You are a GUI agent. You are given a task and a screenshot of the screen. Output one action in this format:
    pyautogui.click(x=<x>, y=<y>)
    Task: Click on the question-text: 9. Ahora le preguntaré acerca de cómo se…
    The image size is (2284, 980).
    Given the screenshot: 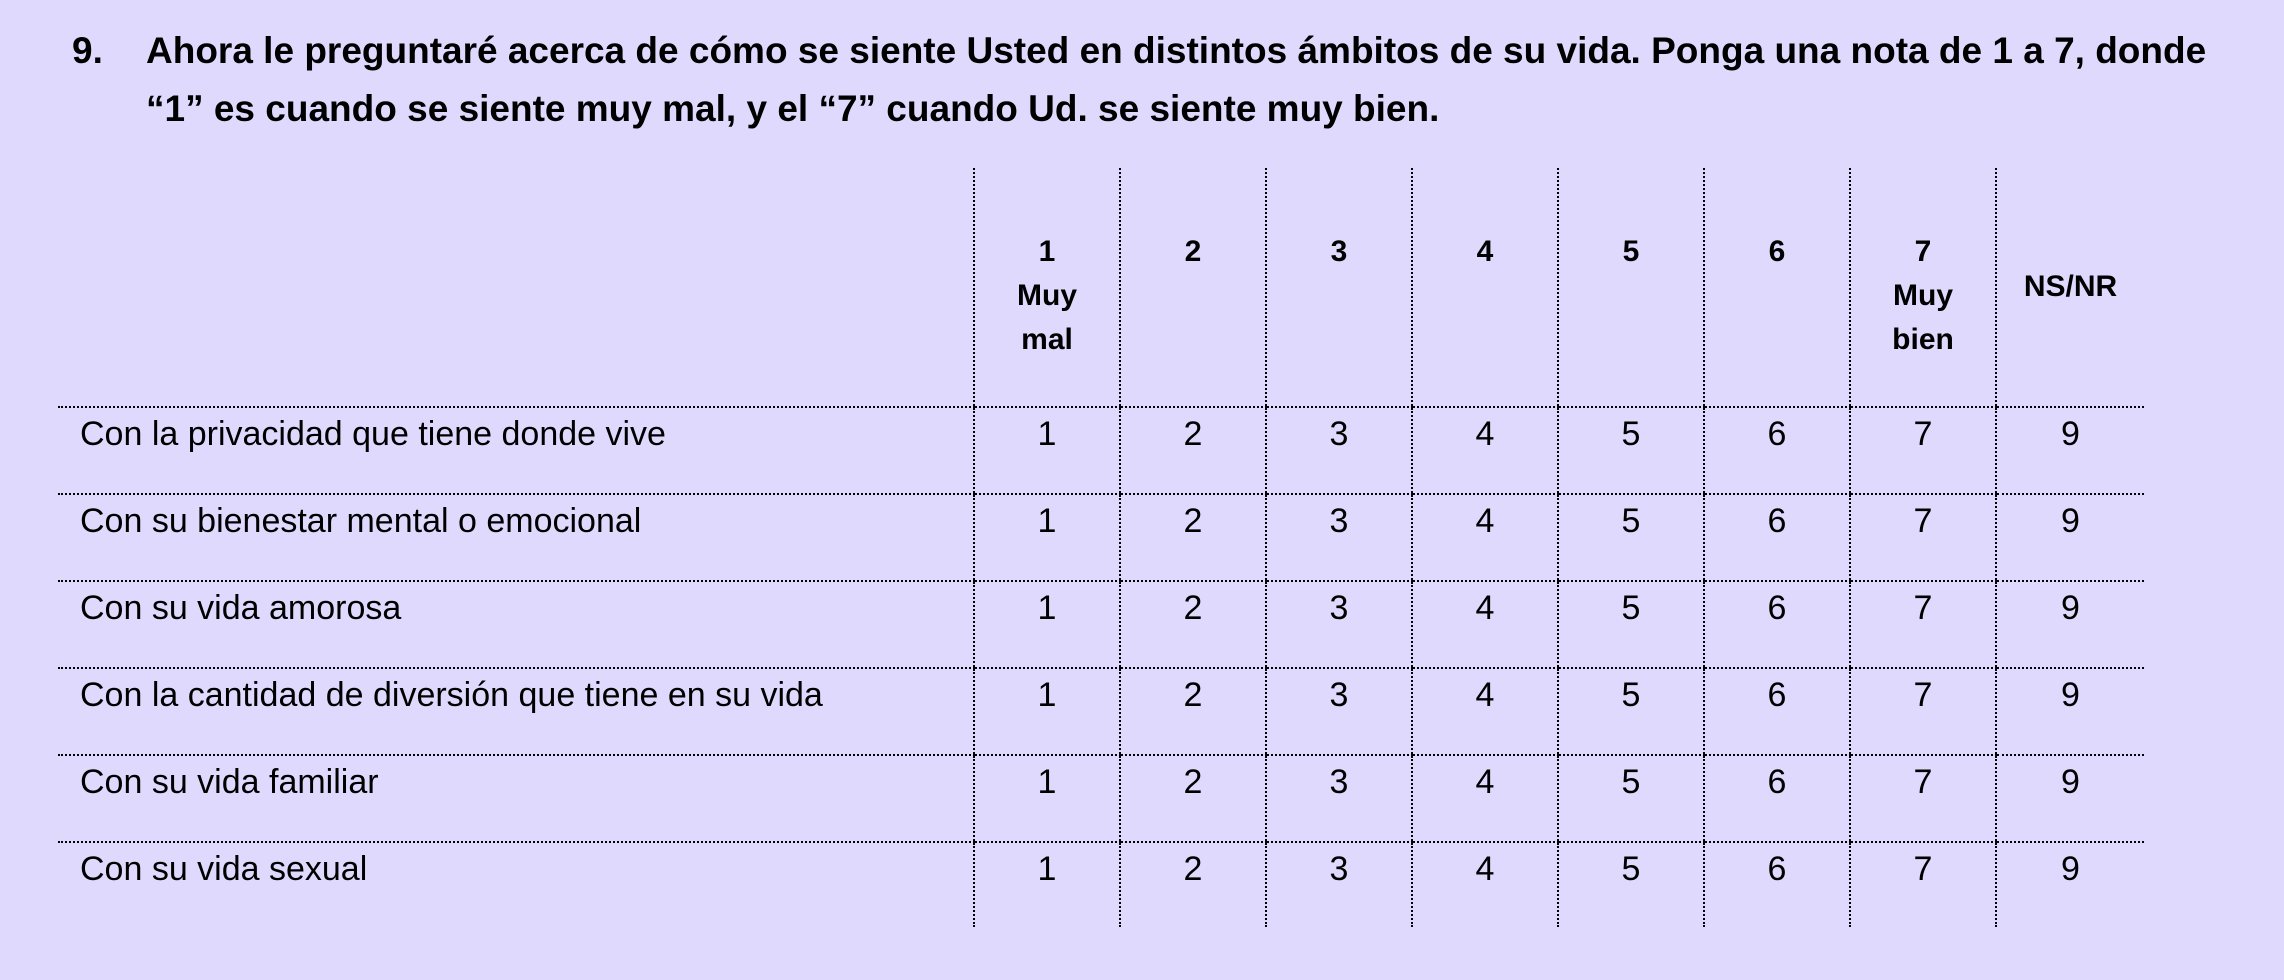 What is the action you would take?
    pyautogui.click(x=1162, y=80)
    